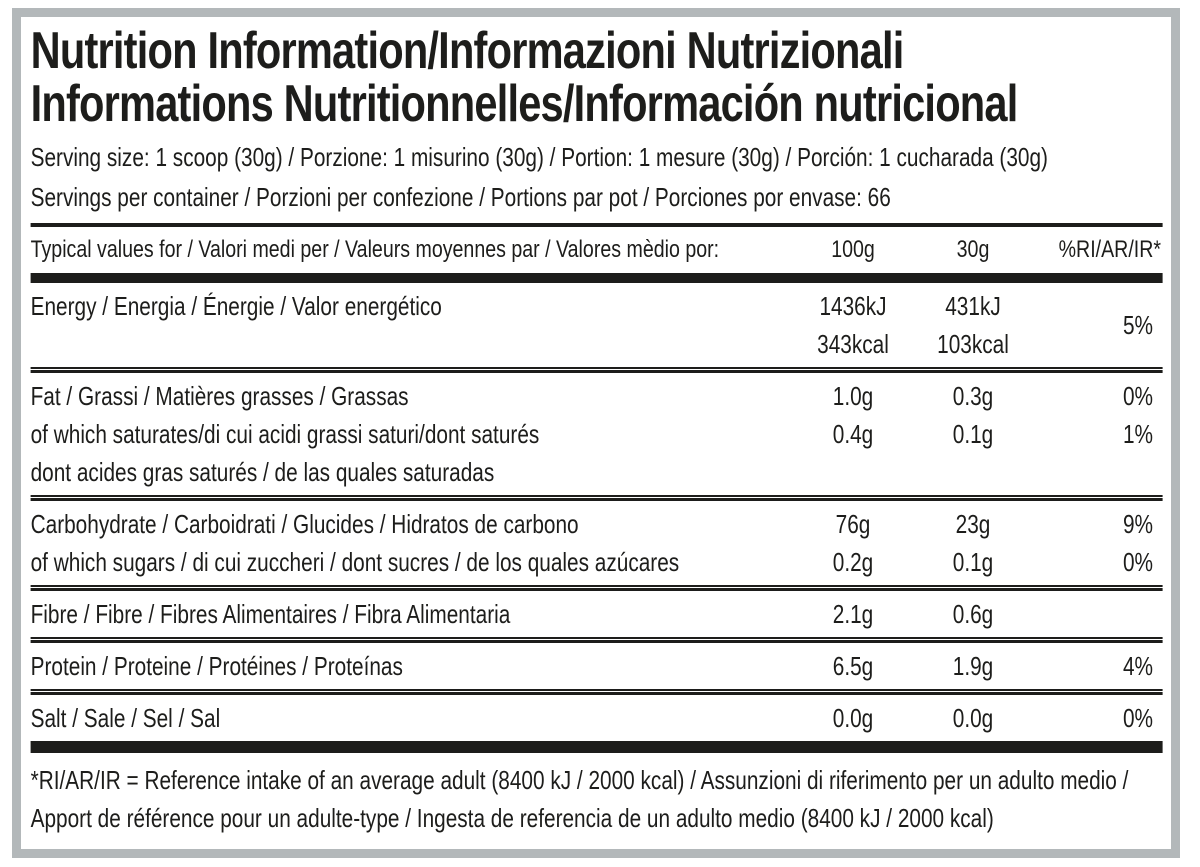 Image resolution: width=1200 pixels, height=867 pixels. Describe the element at coordinates (853, 344) in the screenshot. I see `value-100g: 343kcal` at that location.